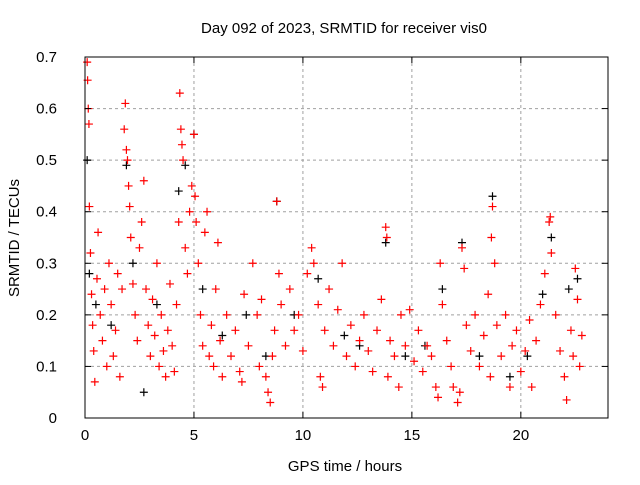  I want to click on x-axis-label: GPS time / hours, so click(345, 466).